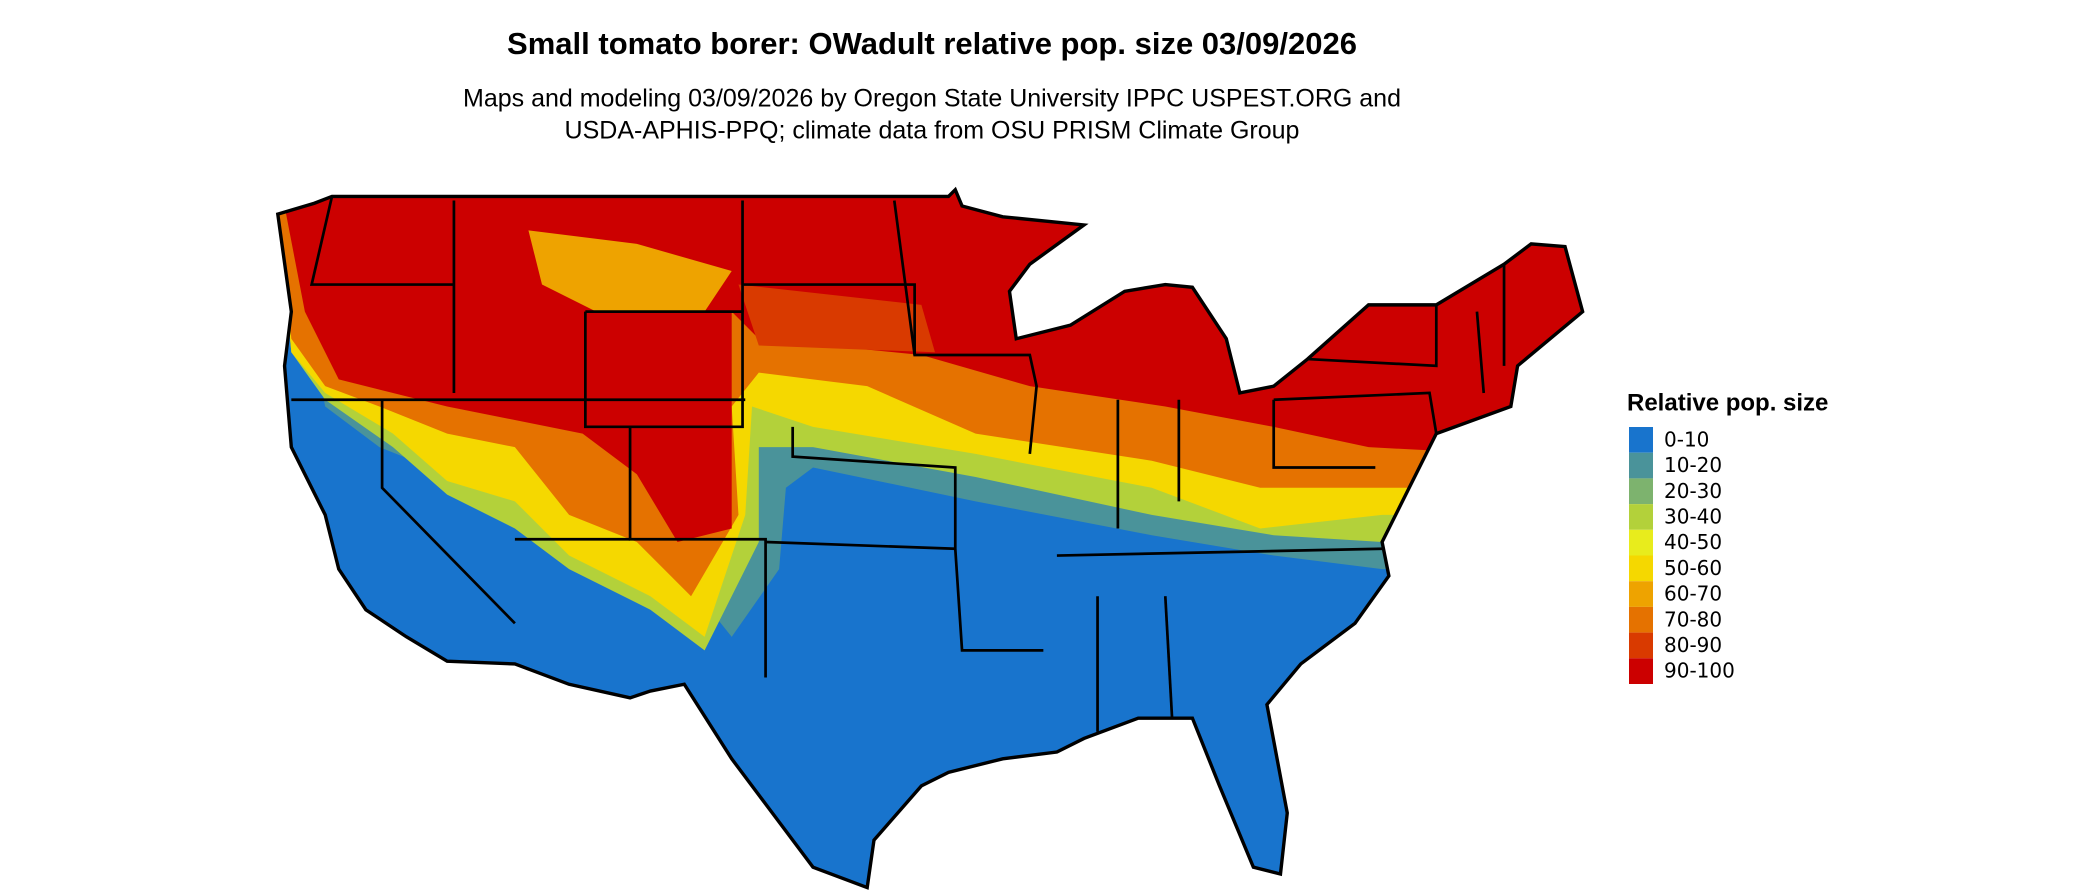  What do you see at coordinates (1693, 542) in the screenshot?
I see `legend-label: 40-50` at bounding box center [1693, 542].